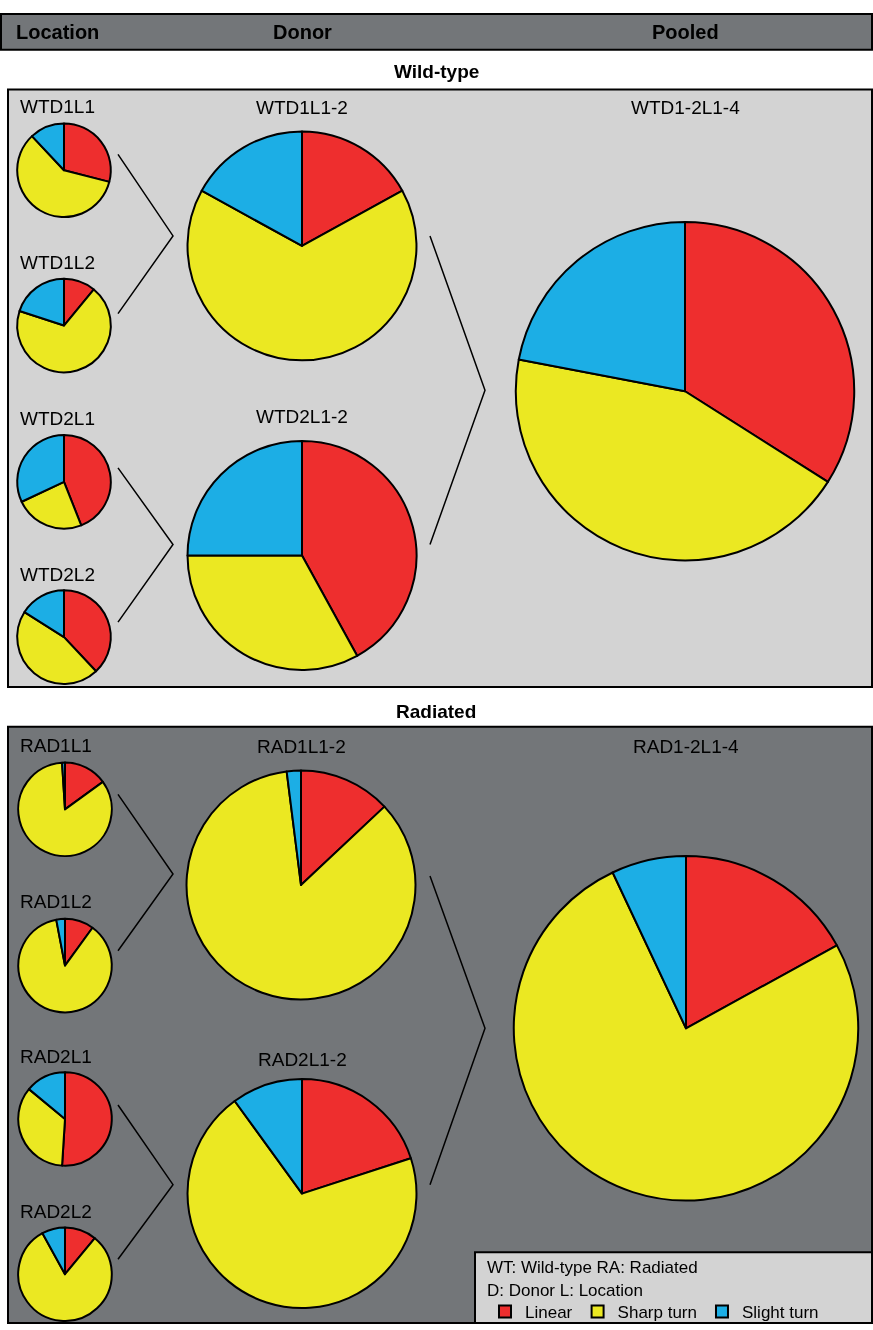  I want to click on chart-title: WTD2L1, so click(57, 418).